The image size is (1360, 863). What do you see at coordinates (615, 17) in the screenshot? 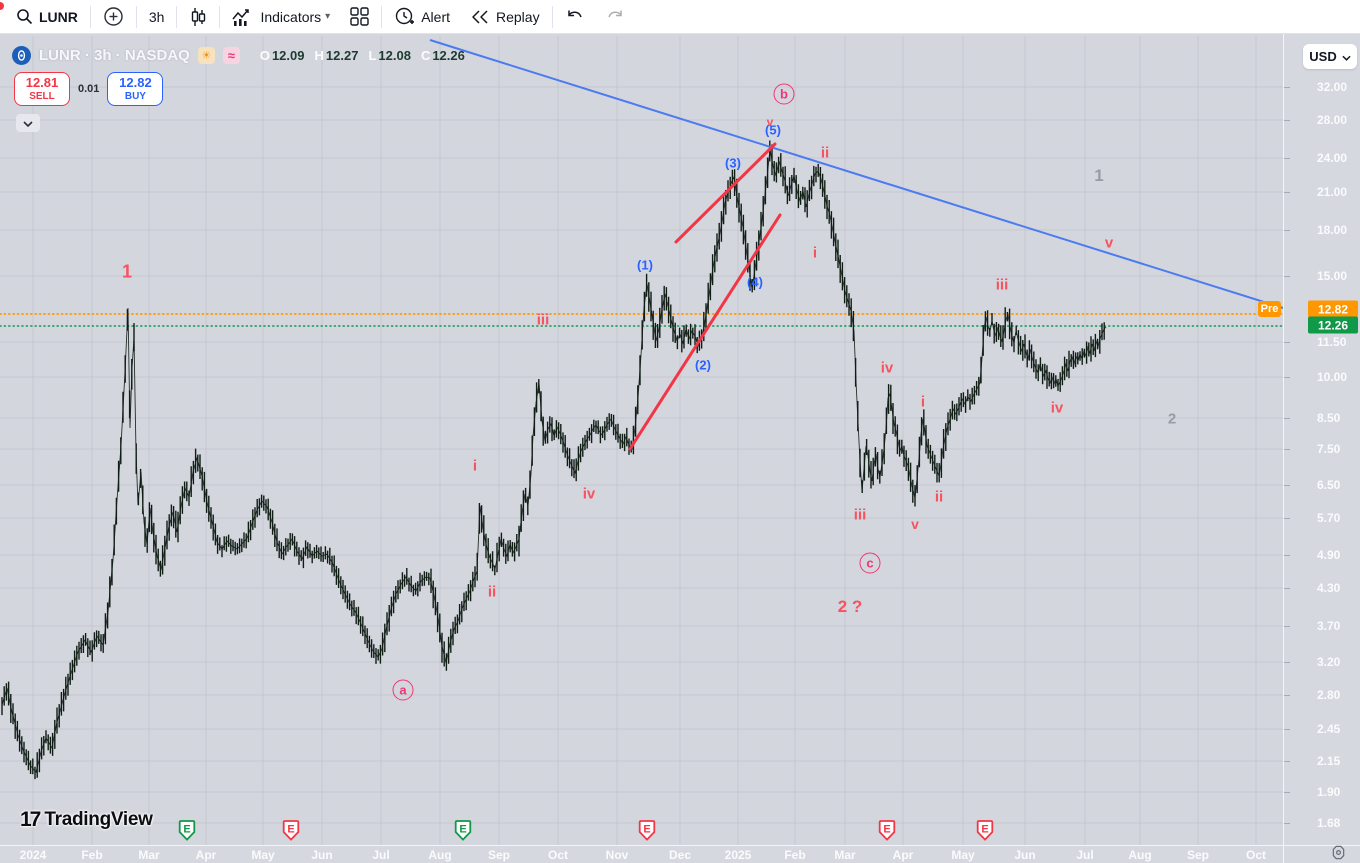
I see `redo-button` at bounding box center [615, 17].